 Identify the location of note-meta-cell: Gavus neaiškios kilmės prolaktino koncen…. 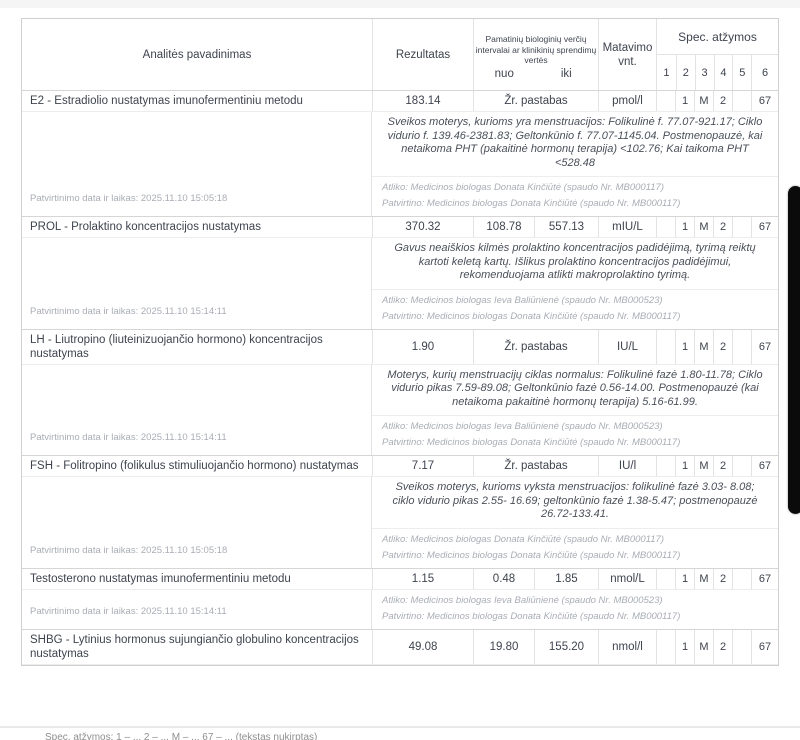
(575, 283).